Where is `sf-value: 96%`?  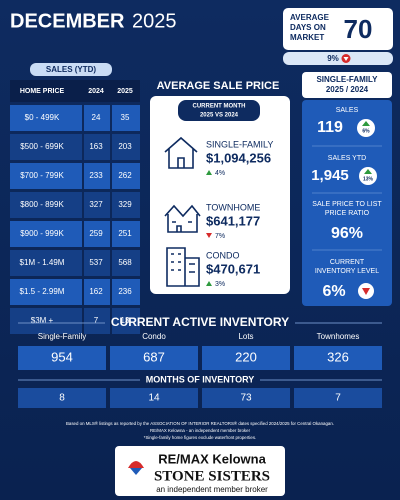 sf-value: 96% is located at coordinates (347, 233).